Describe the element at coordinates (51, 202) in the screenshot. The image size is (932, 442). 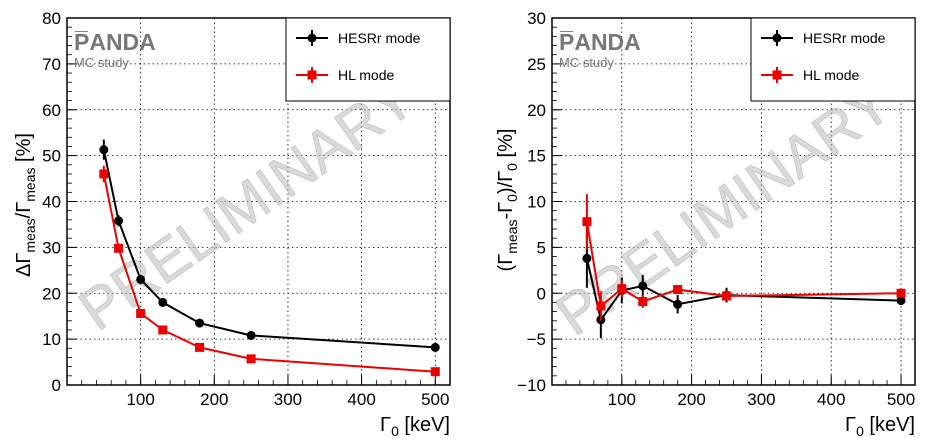
I see `y-tick-label: 40` at that location.